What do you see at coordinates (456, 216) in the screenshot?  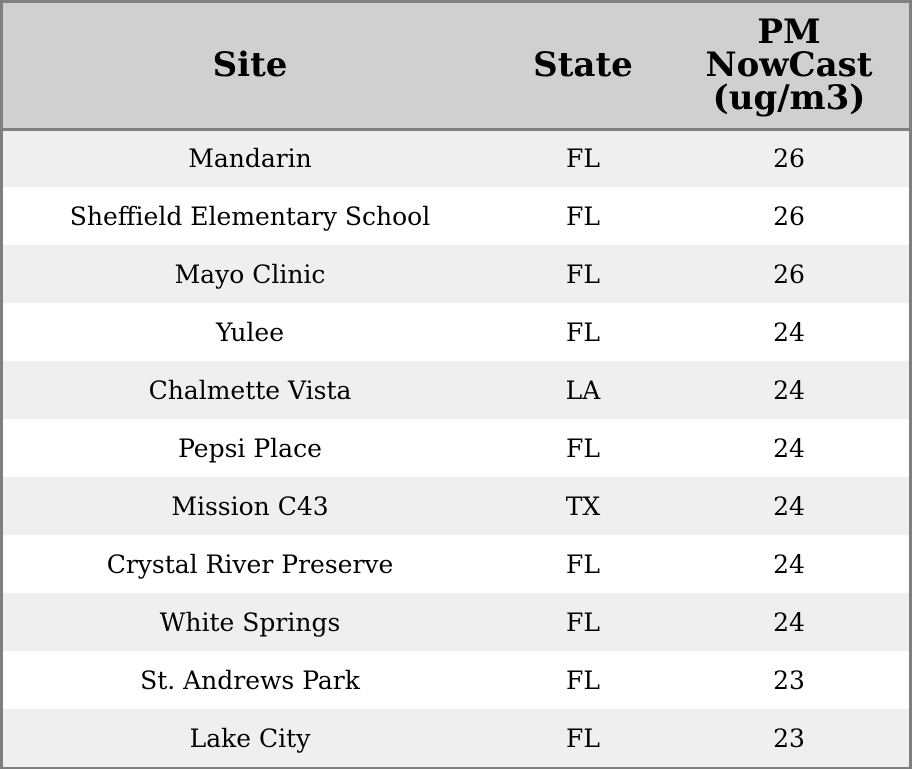 I see `table-row: Sheffield Elementary School FL 26` at bounding box center [456, 216].